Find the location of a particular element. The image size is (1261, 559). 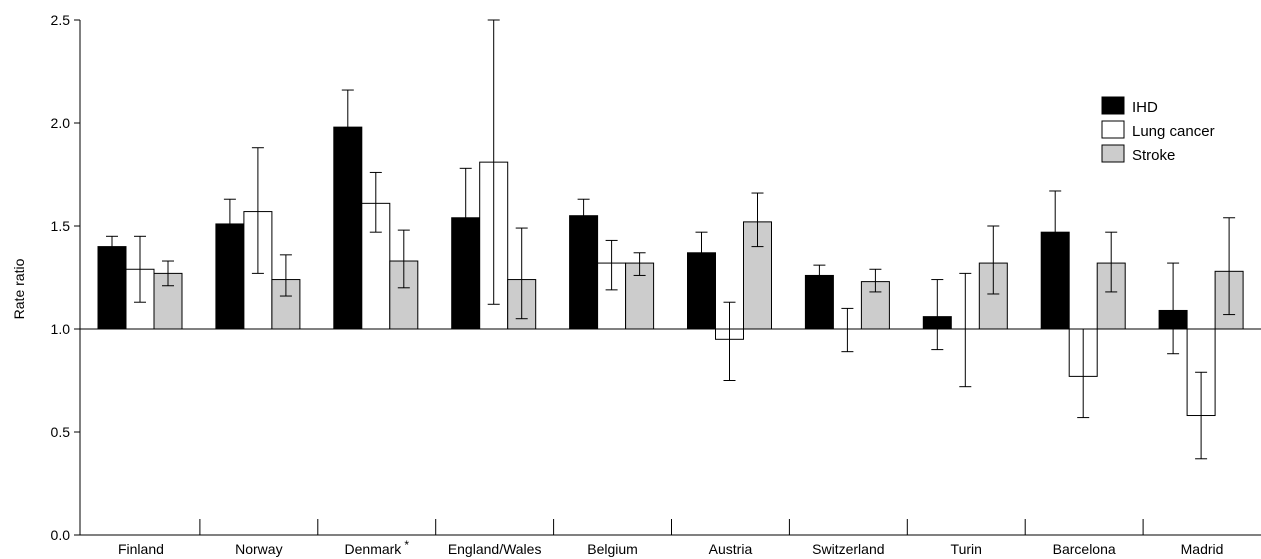

category-label: Belgium is located at coordinates (612, 549).